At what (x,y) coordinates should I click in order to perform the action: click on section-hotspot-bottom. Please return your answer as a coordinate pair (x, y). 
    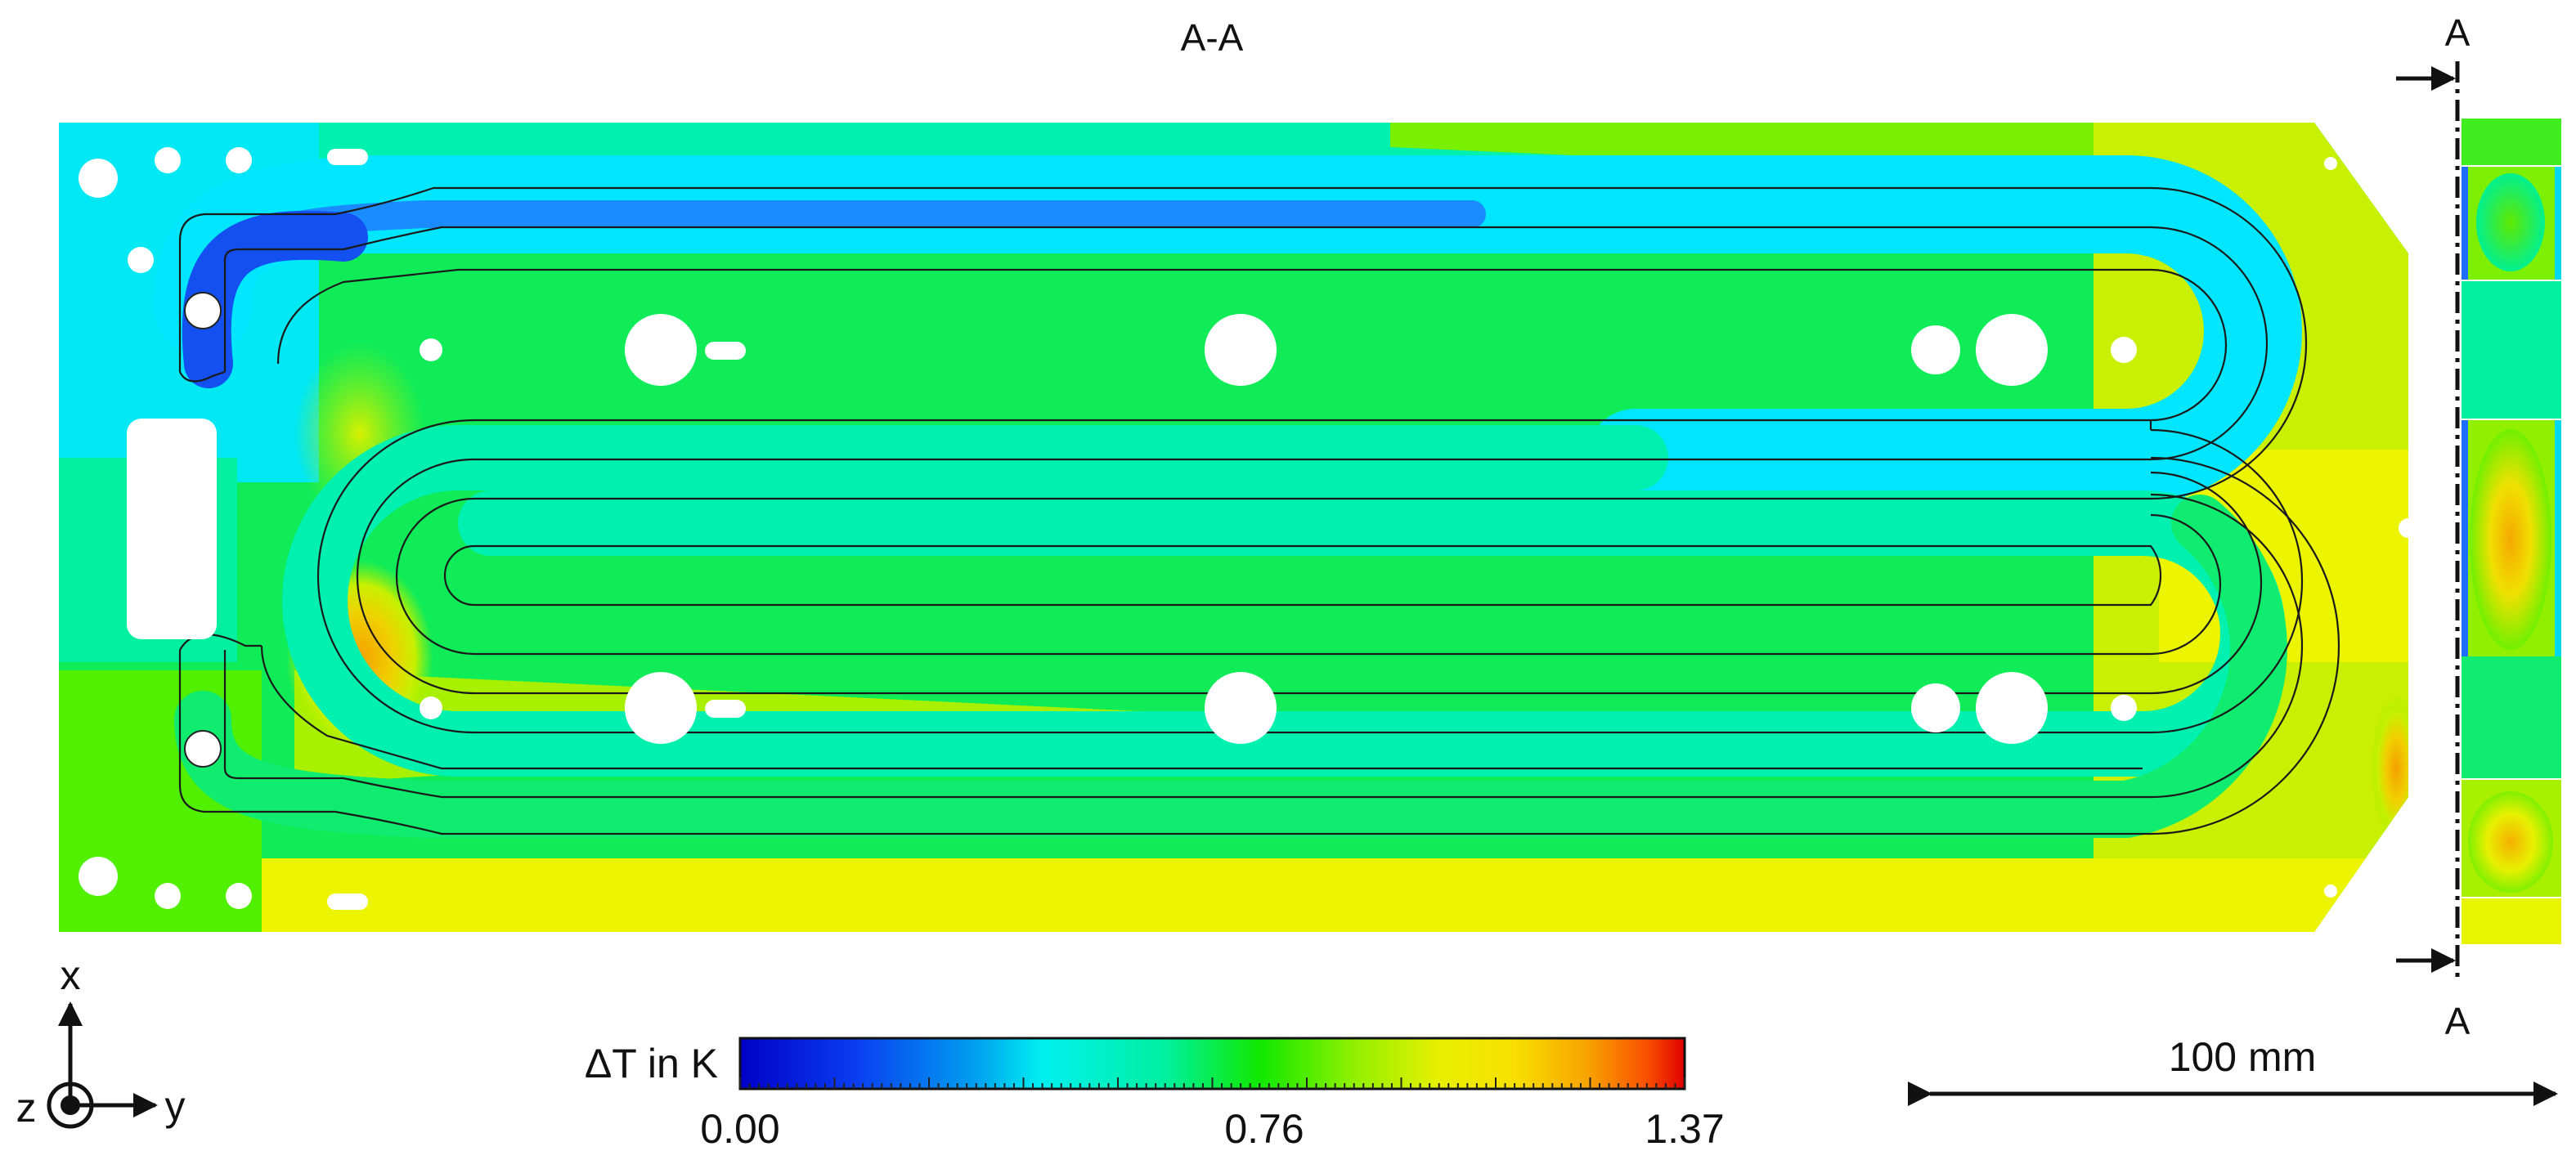
    Looking at the image, I should click on (2511, 842).